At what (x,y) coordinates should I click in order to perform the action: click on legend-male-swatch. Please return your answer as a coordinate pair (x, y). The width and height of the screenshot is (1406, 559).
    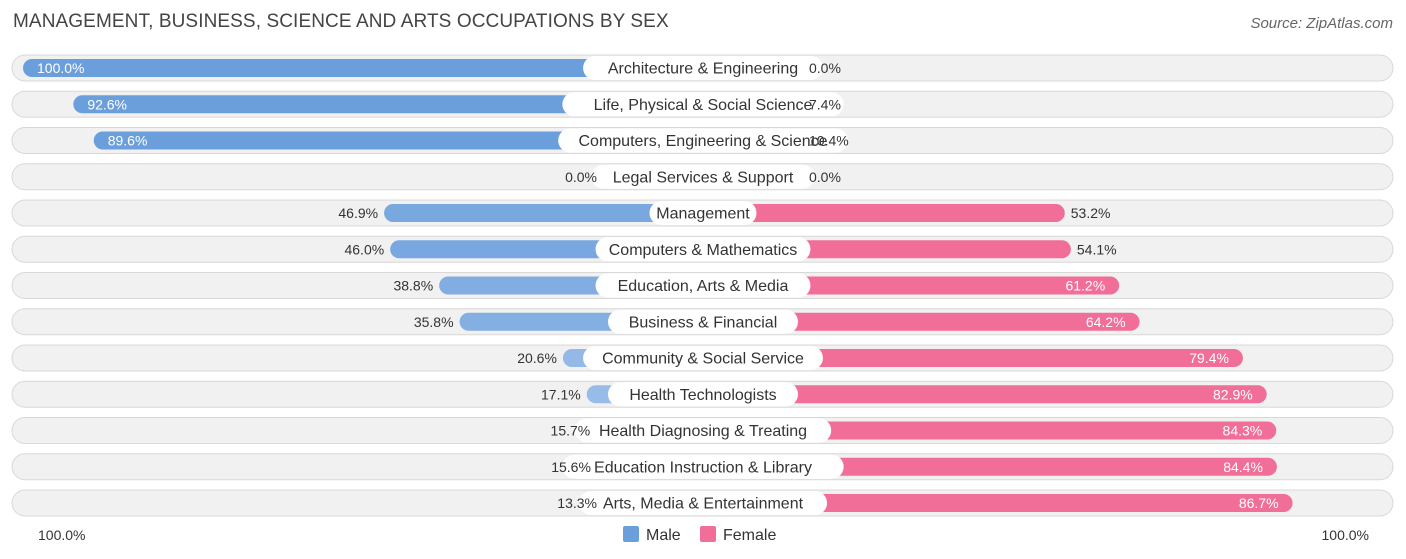
    Looking at the image, I should click on (631, 534).